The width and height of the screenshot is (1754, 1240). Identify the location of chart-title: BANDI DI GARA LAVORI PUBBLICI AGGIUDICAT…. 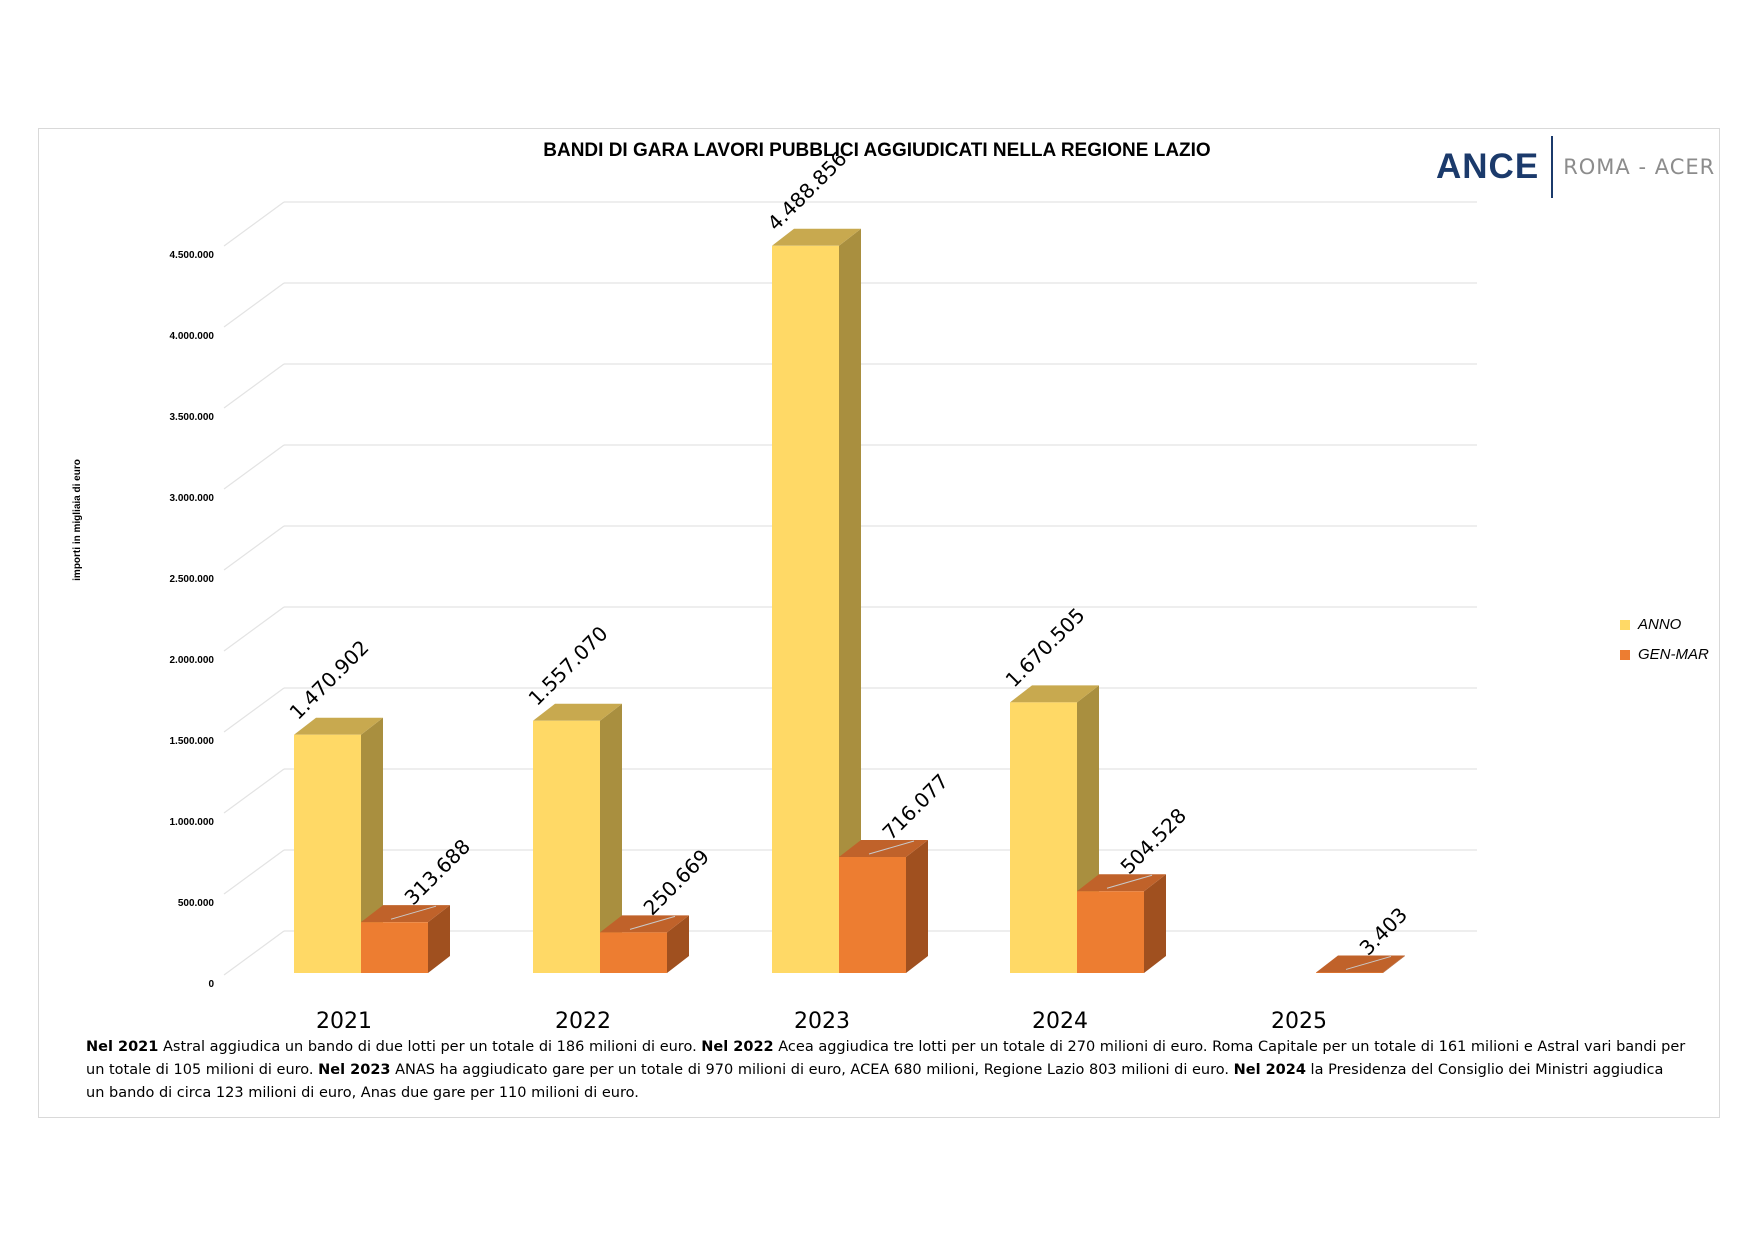
(877, 150).